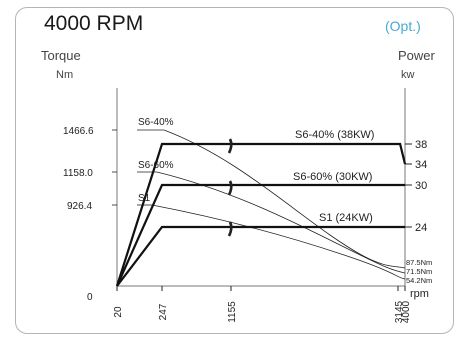 The height and width of the screenshot is (343, 466). I want to click on right-axis-unit: kw, so click(408, 75).